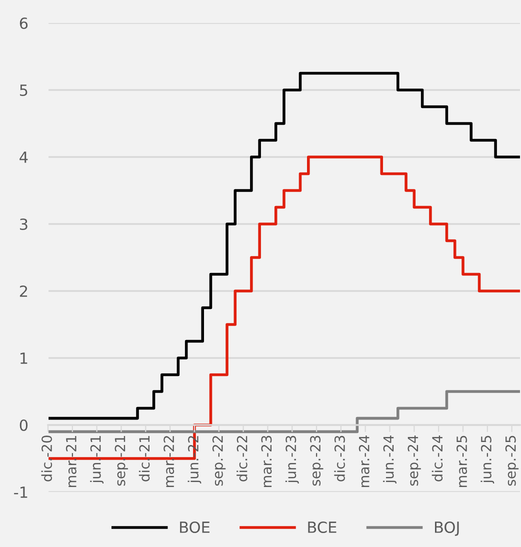 The width and height of the screenshot is (521, 547). What do you see at coordinates (219, 461) in the screenshot?
I see `x-tick-label: sep.-22` at bounding box center [219, 461].